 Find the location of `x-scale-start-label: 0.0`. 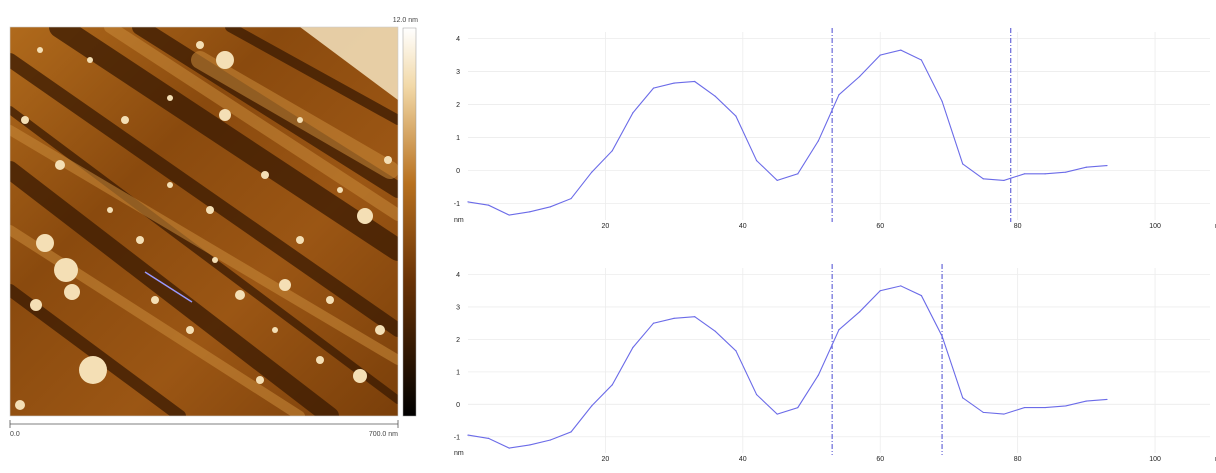

x-scale-start-label: 0.0 is located at coordinates (15, 434).